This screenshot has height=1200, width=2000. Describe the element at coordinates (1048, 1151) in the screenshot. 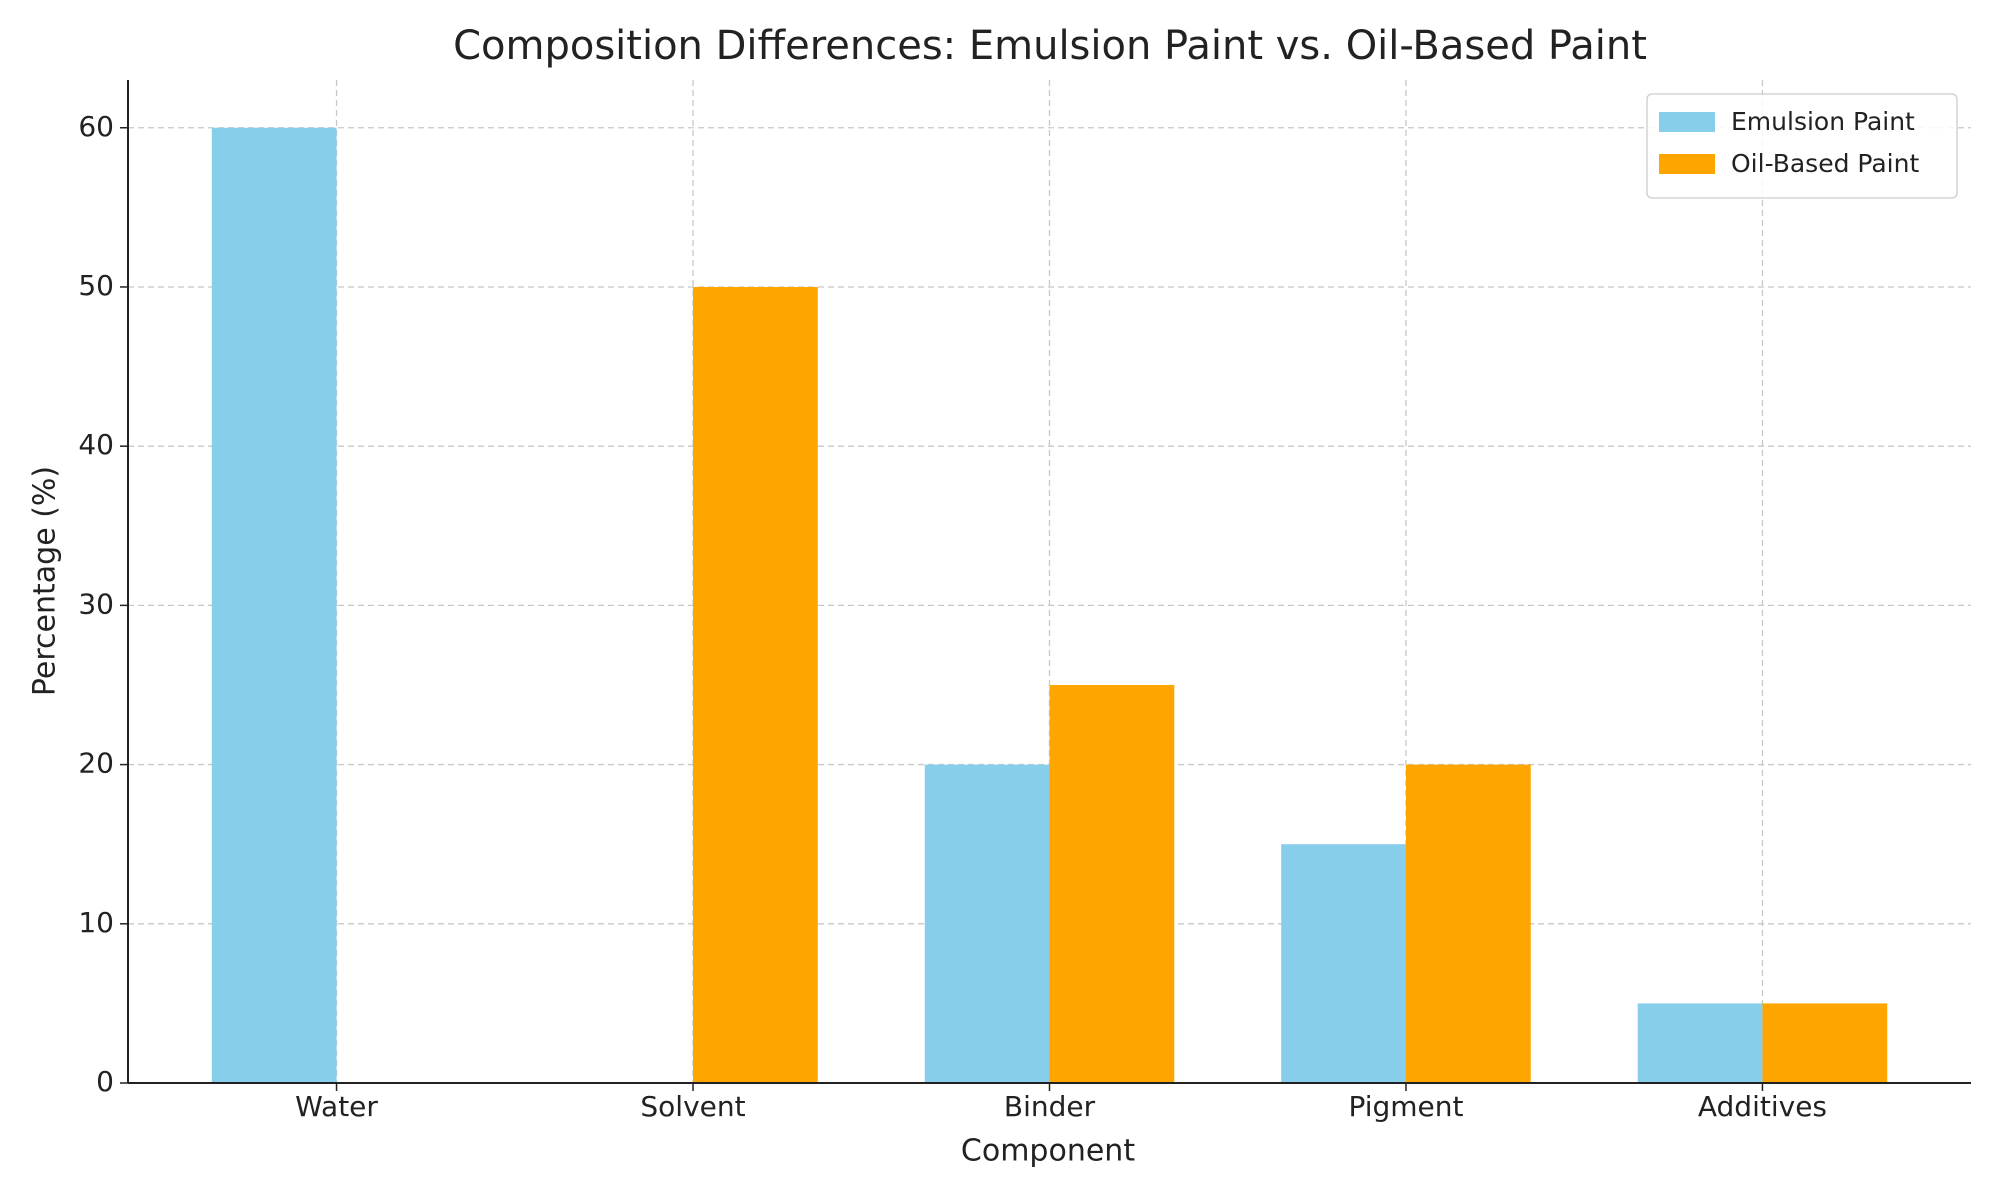

I see `x-axis-label: Component` at that location.